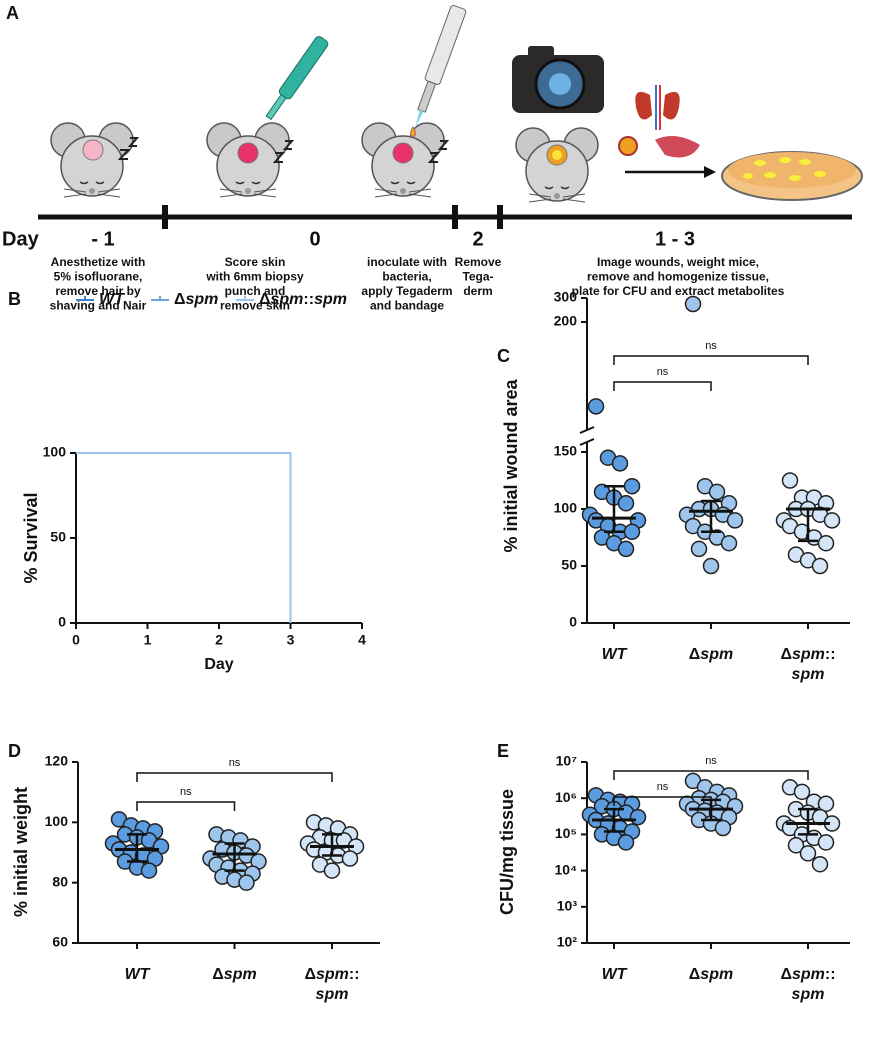  I want to click on step-caption: plate for CFU and extract metabolites, so click(678, 291).